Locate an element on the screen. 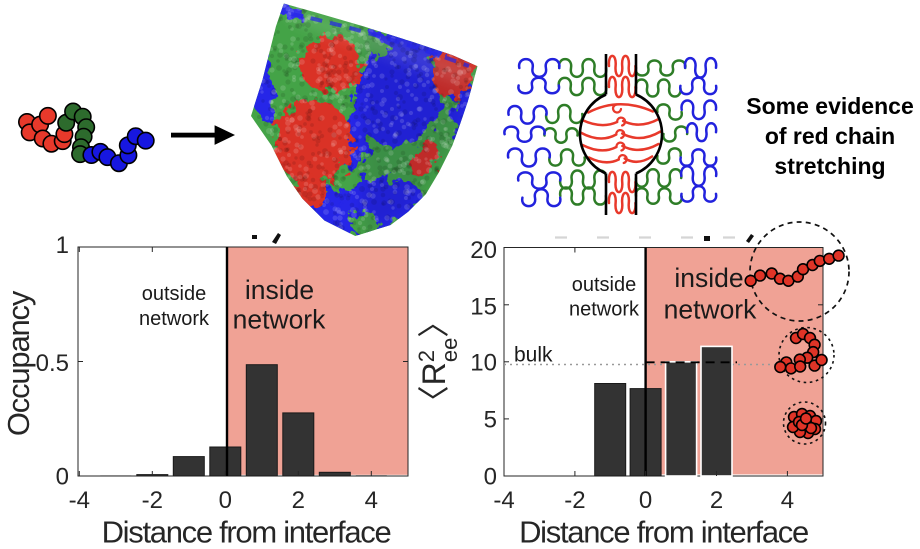 The image size is (920, 549). svg-text: Occupancy is located at coordinates (18, 363).